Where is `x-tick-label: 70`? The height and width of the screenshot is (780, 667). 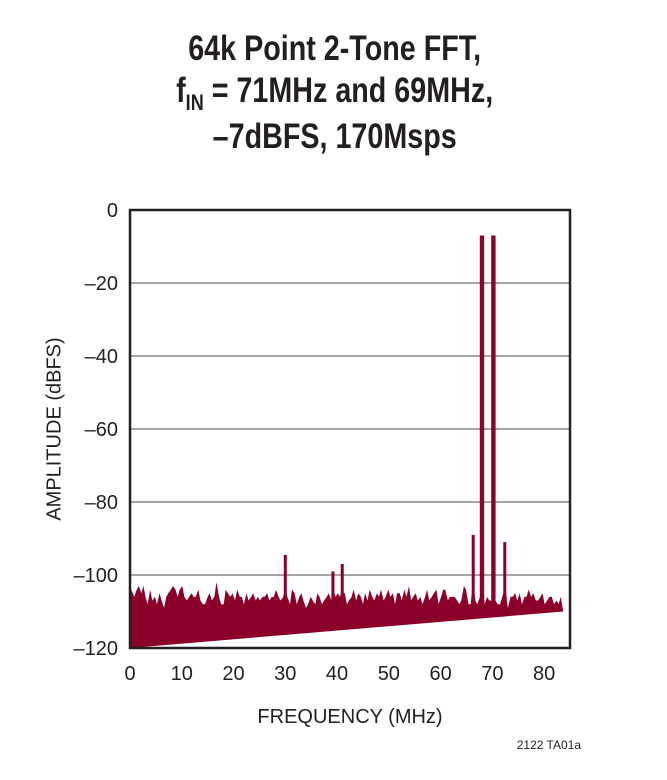
x-tick-label: 70 is located at coordinates (492, 674).